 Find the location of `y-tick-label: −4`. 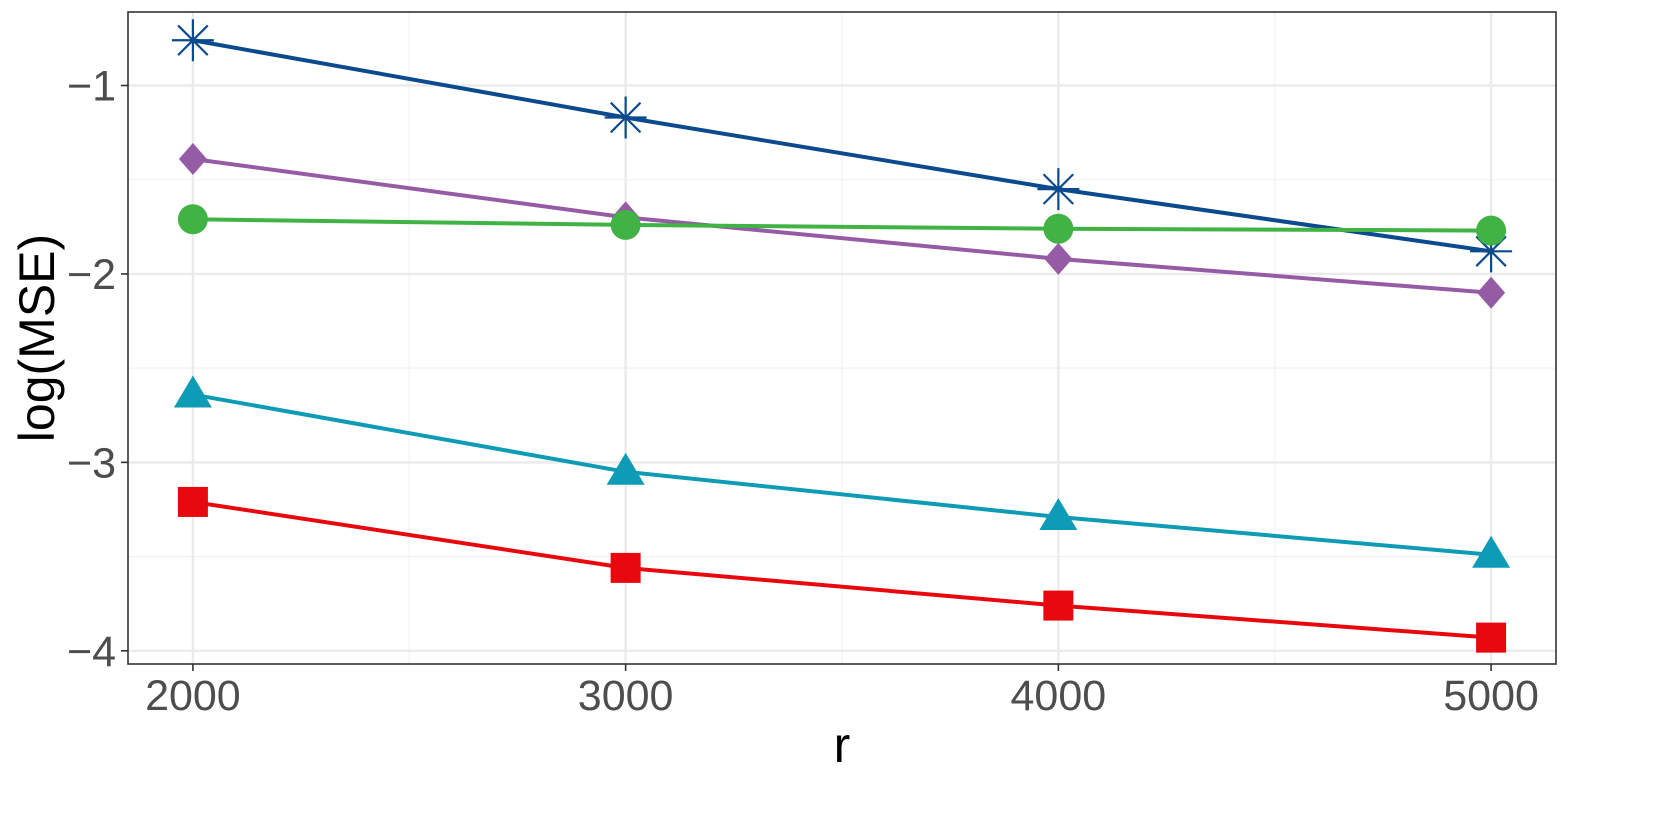

y-tick-label: −4 is located at coordinates (91, 652).